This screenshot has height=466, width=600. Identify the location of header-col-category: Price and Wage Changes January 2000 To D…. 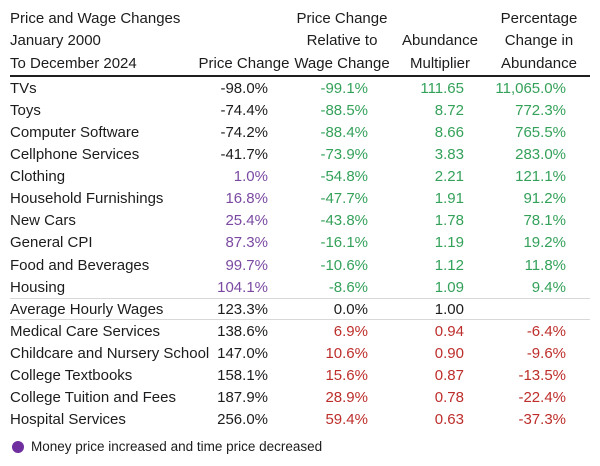
(103, 41).